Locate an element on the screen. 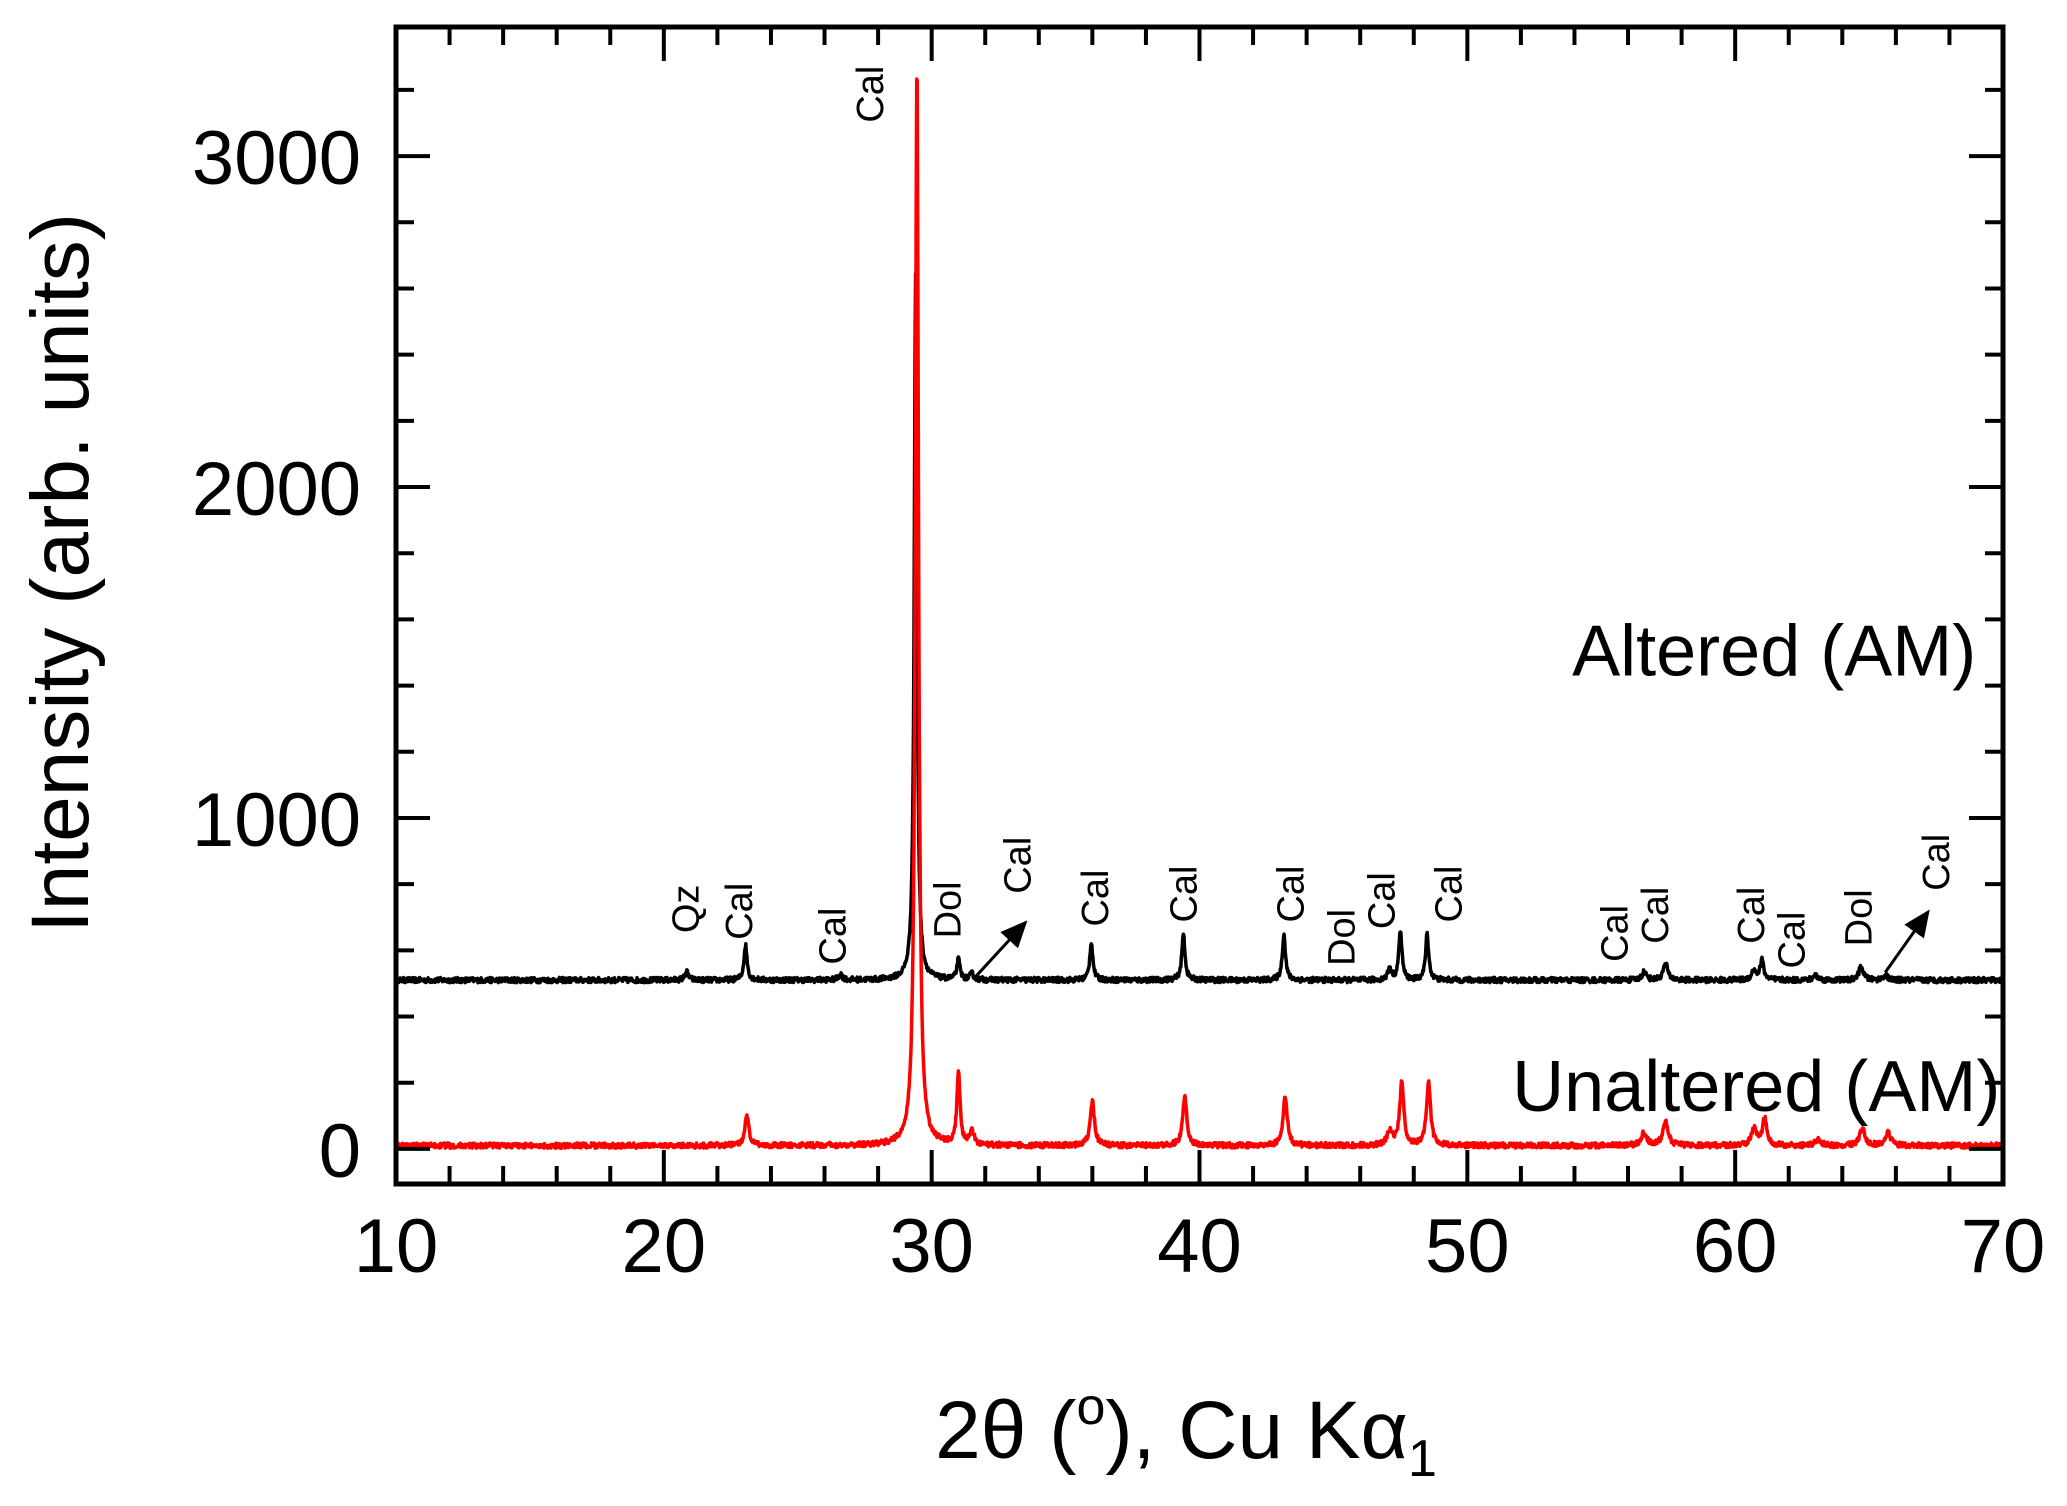 This screenshot has height=1506, width=2067. x-axis-title-main: 2θ ( is located at coordinates (1005, 1430).